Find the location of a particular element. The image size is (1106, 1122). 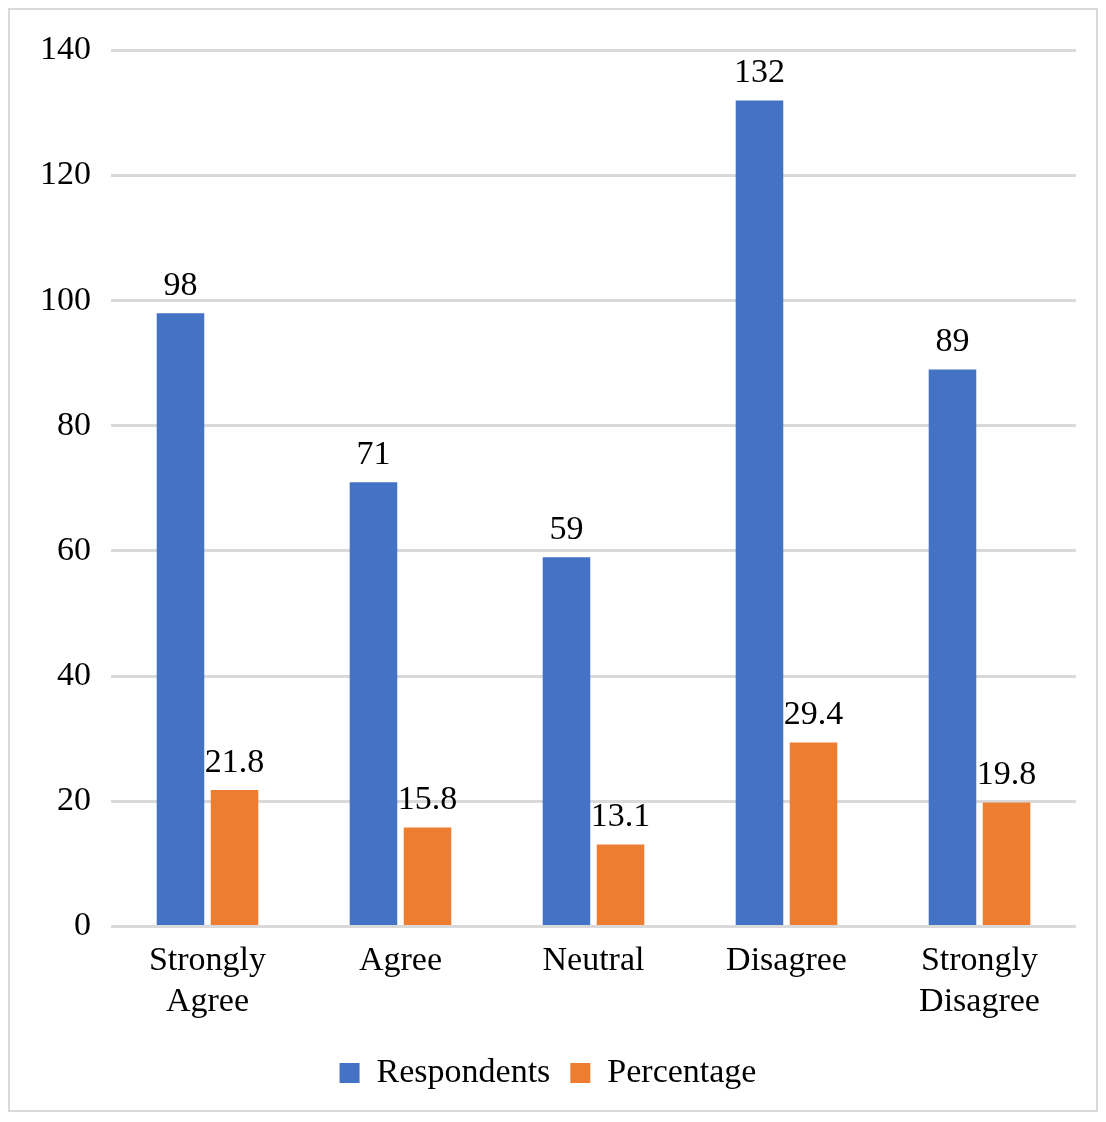

data-label: 21.8 is located at coordinates (234, 760).